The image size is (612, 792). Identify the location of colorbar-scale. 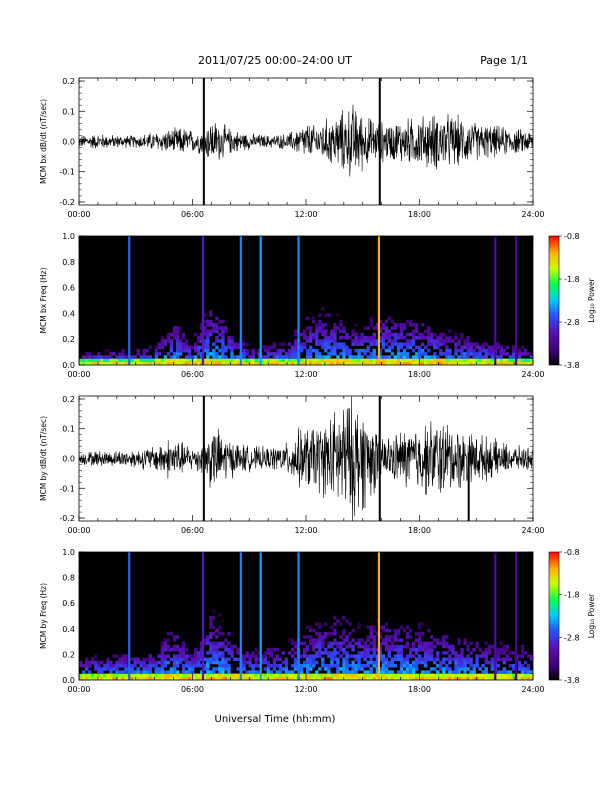
(554, 300).